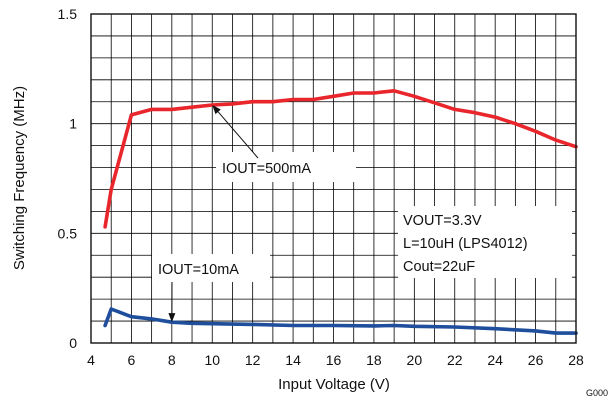 Image resolution: width=608 pixels, height=400 pixels. What do you see at coordinates (455, 360) in the screenshot?
I see `x-tick-label: 22` at bounding box center [455, 360].